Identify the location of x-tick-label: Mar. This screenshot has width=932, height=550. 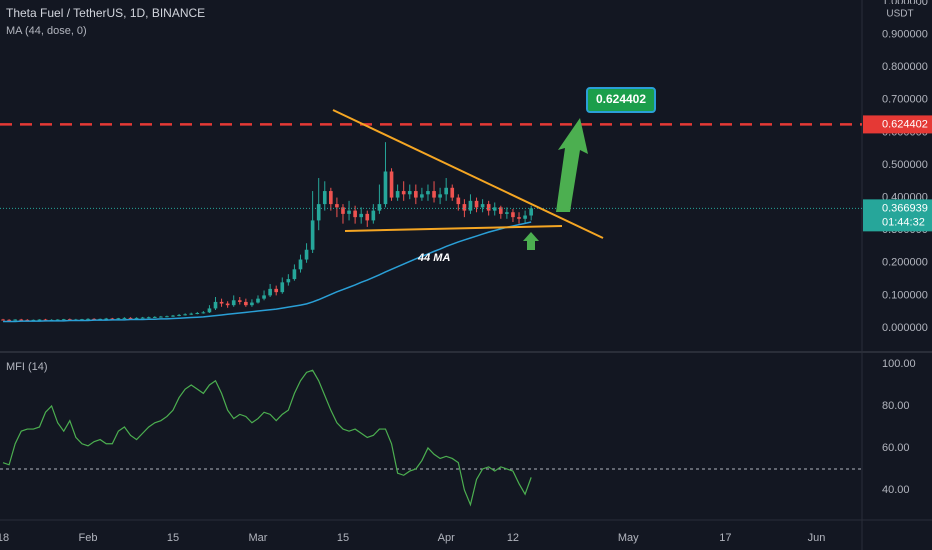
(258, 538).